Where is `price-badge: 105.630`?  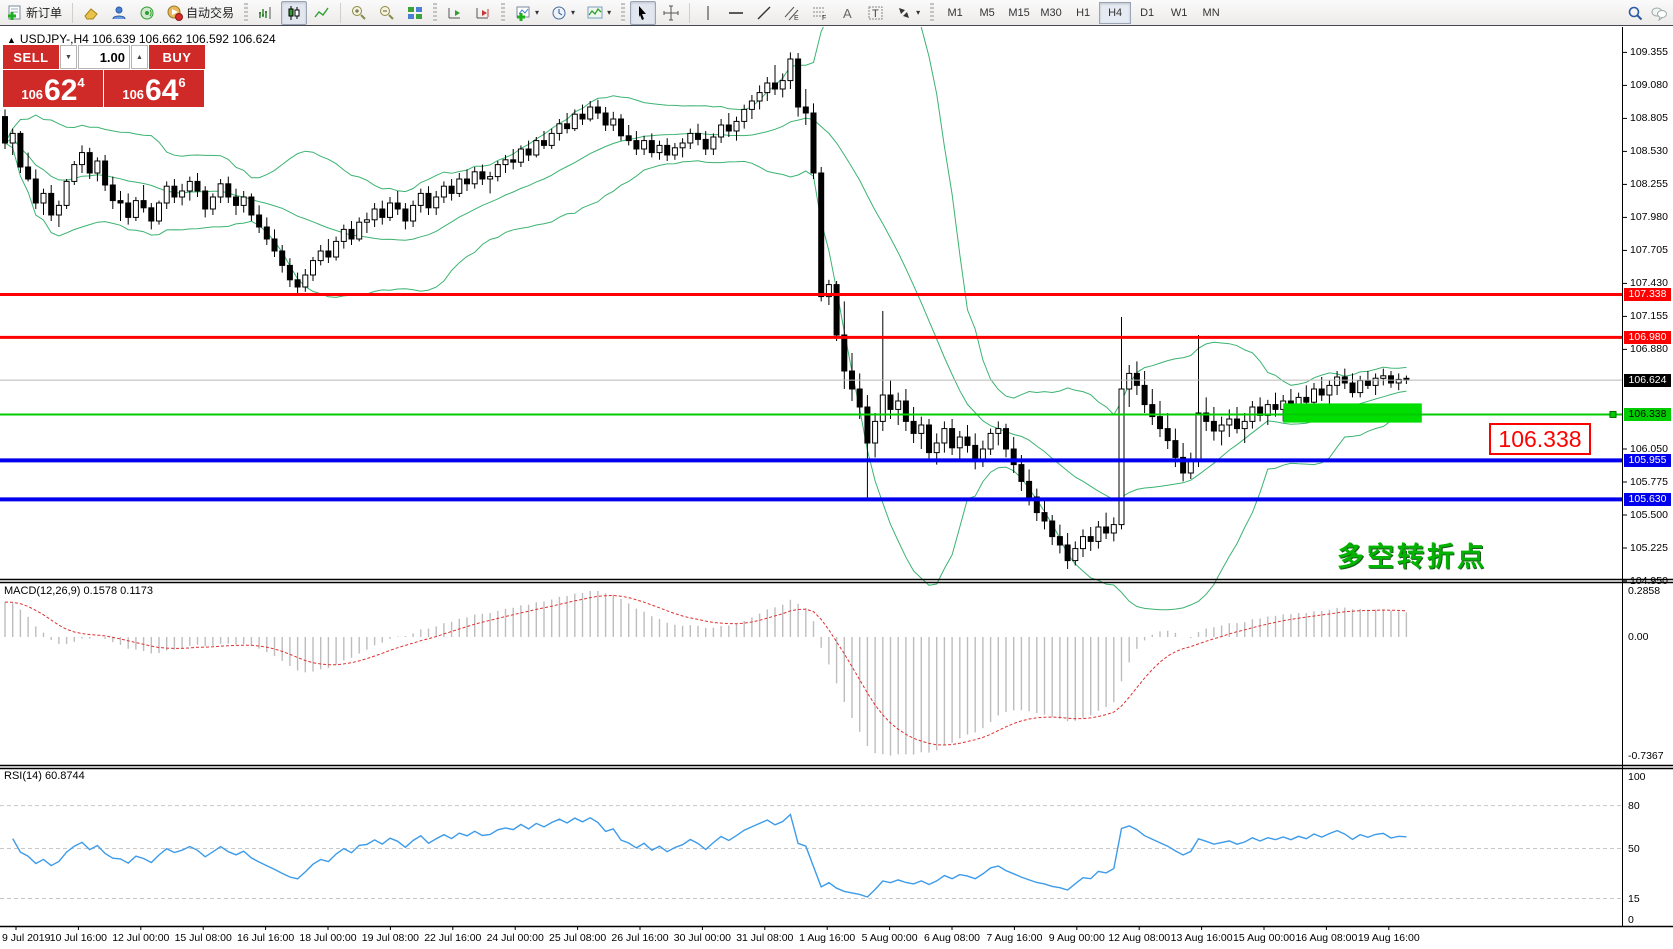 price-badge: 105.630 is located at coordinates (1647, 499).